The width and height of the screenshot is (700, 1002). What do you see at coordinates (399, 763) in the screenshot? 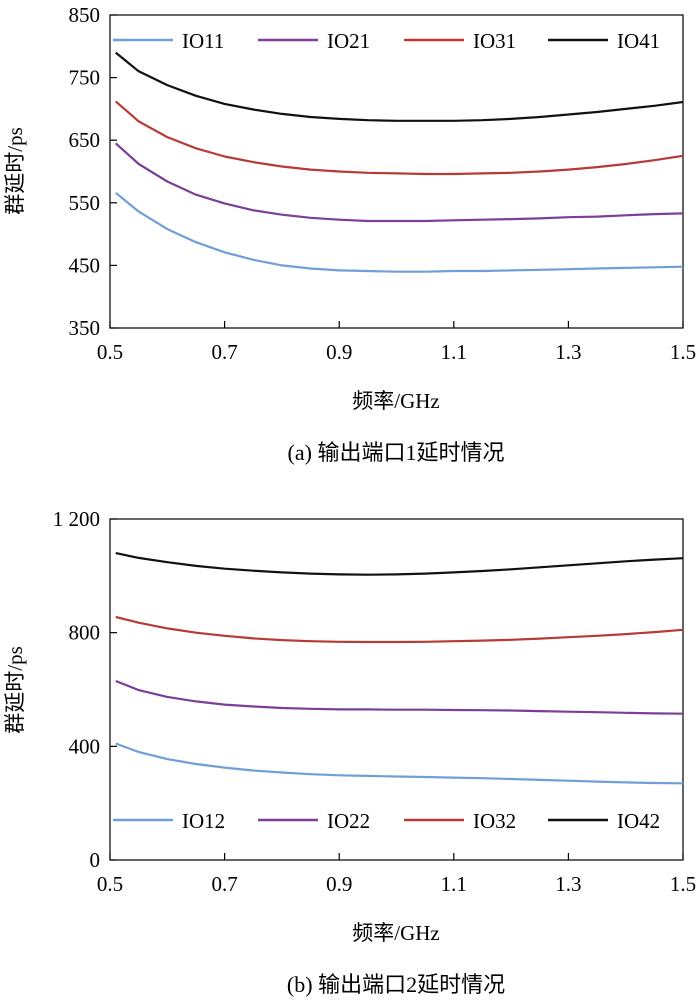
I see `series-line-io12` at bounding box center [399, 763].